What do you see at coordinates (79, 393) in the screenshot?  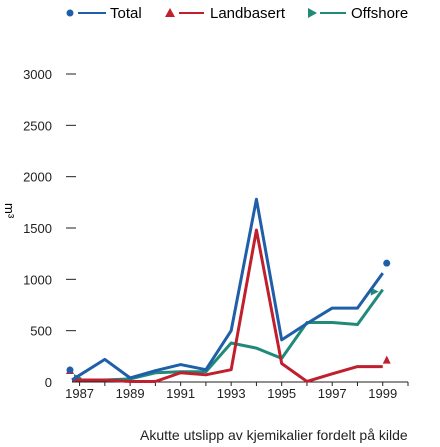 I see `x-tick-label: 1987` at bounding box center [79, 393].